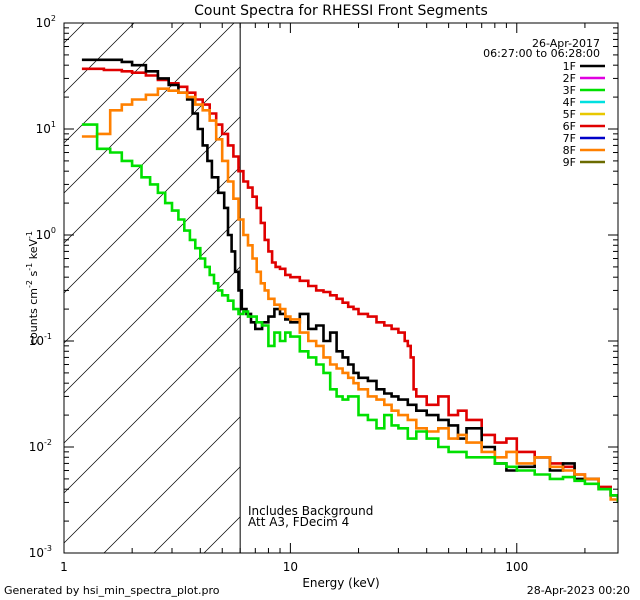  Describe the element at coordinates (46, 234) in the screenshot. I see `y-tick-label: 10⁰` at that location.